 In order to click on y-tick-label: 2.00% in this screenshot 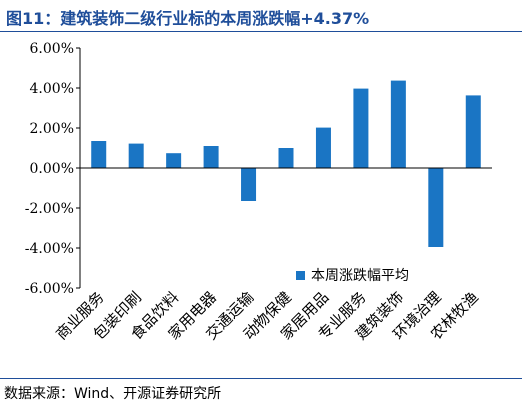, I will do `click(52, 129)`.